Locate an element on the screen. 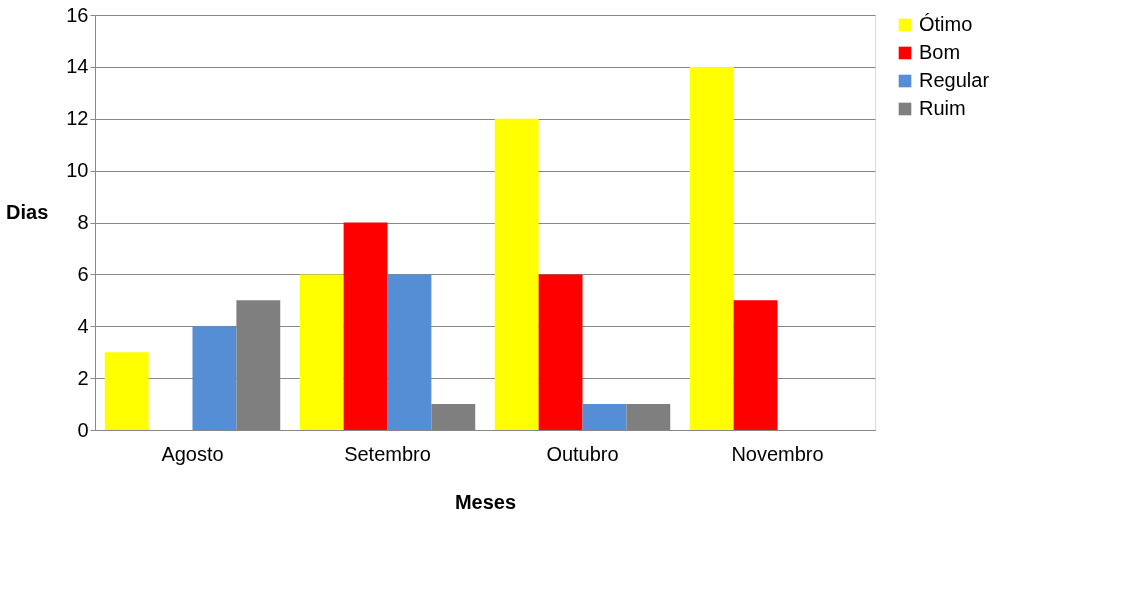 This screenshot has height=598, width=1137. legend-label: Regular is located at coordinates (954, 80).